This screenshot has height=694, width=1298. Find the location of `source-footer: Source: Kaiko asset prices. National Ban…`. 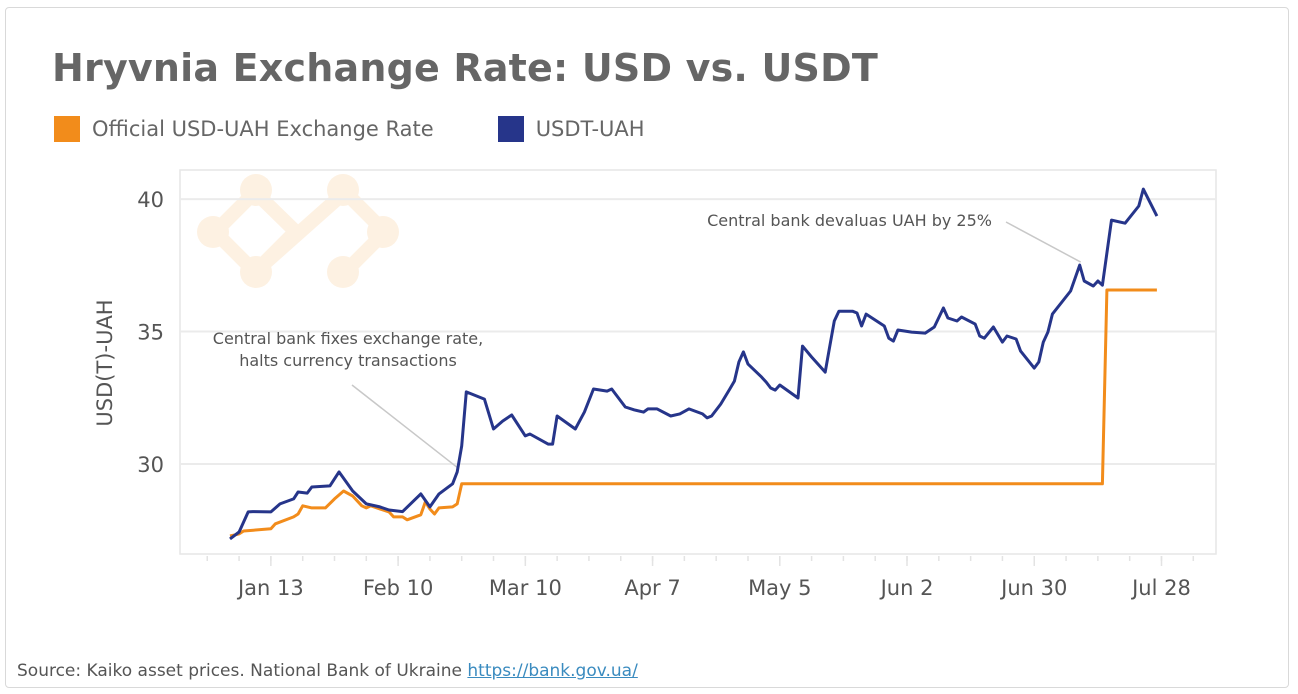

source-footer: Source: Kaiko asset prices. National Ban… is located at coordinates (327, 671).